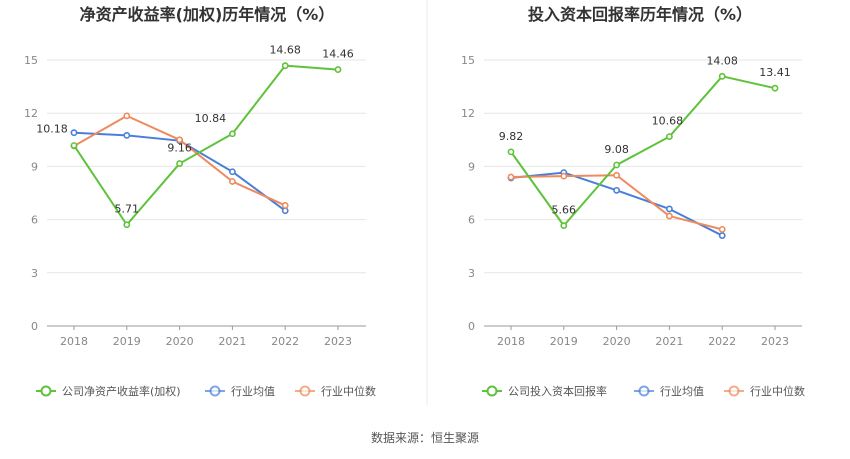  Describe the element at coordinates (52, 128) in the screenshot. I see `data-label: 10.18` at that location.